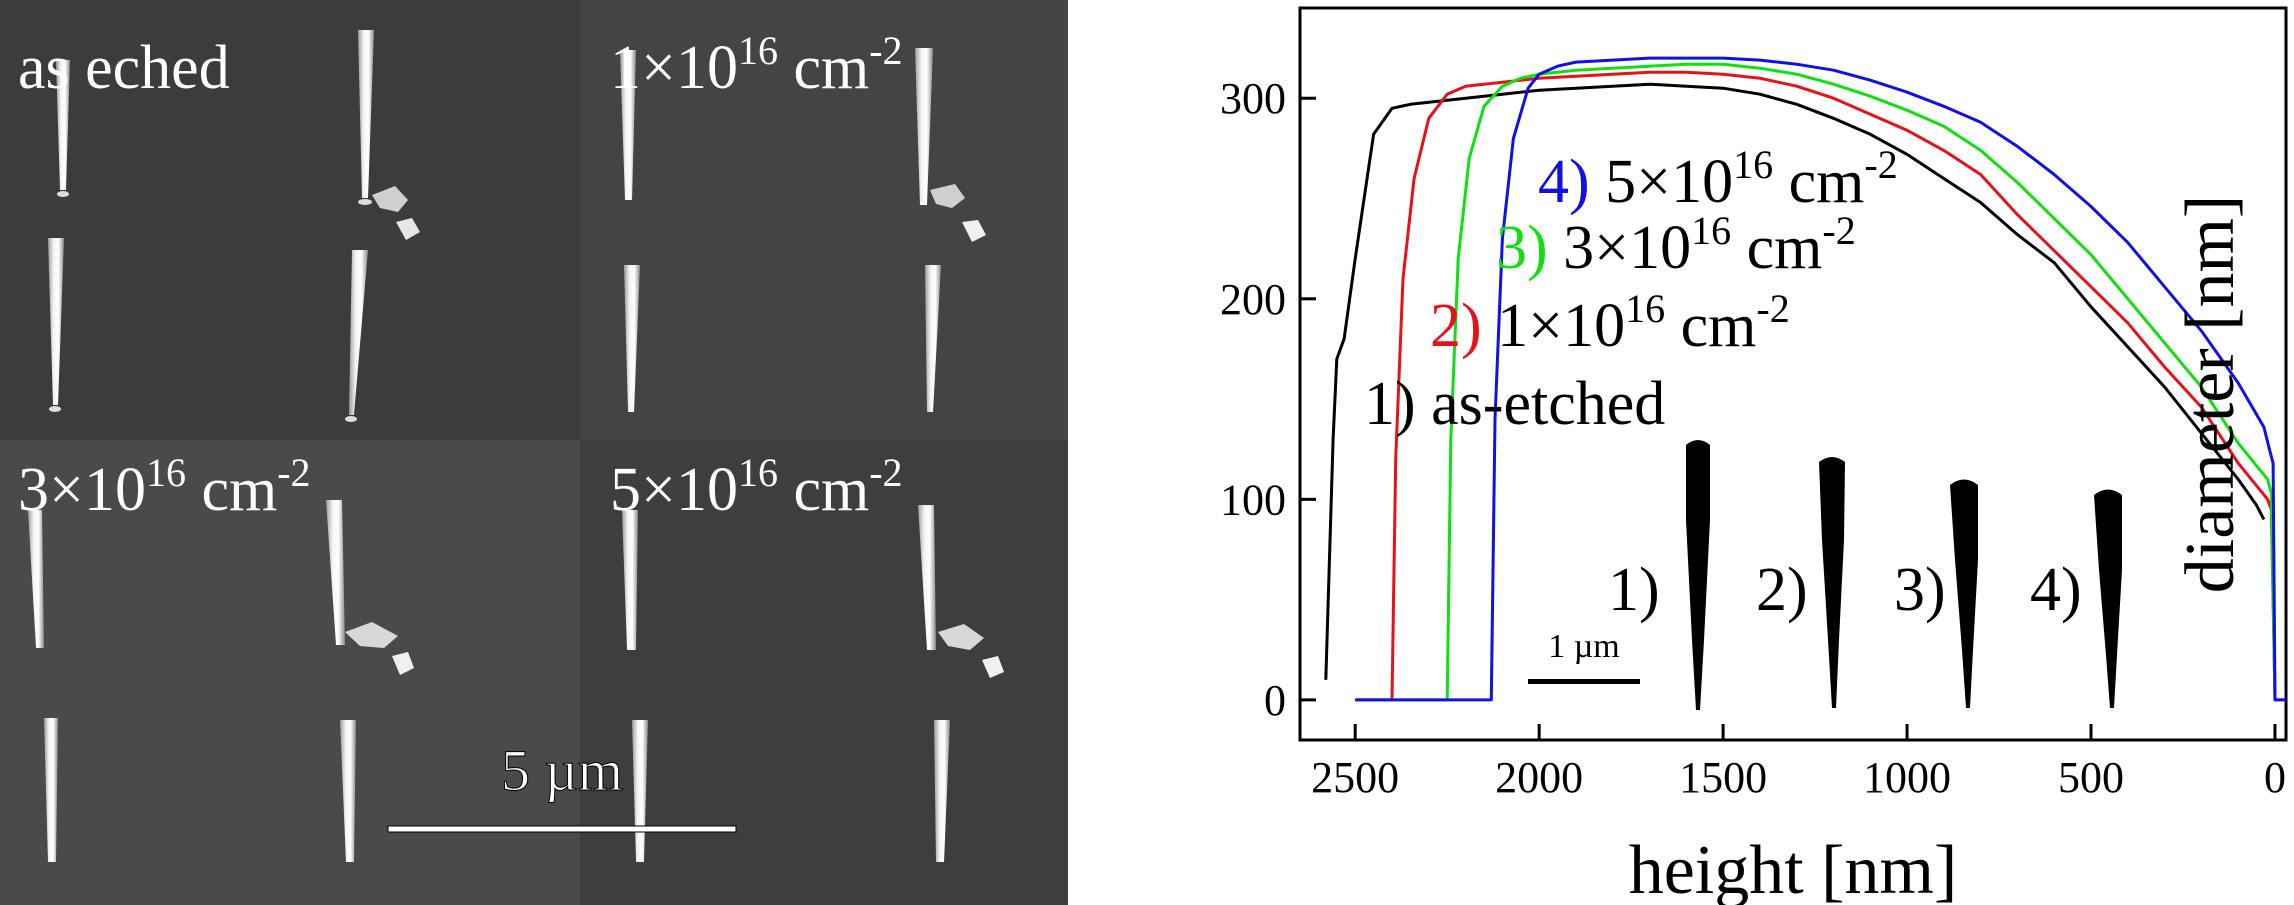 This screenshot has width=2294, height=905. What do you see at coordinates (562, 770) in the screenshot?
I see `sem-scale-bar-label: 5 µm` at bounding box center [562, 770].